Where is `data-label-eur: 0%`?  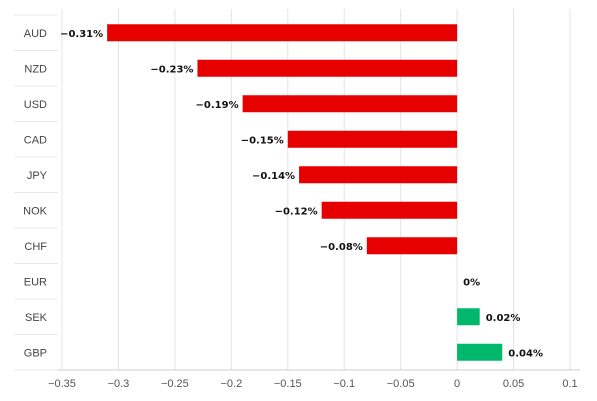
data-label-eur: 0% is located at coordinates (471, 282).